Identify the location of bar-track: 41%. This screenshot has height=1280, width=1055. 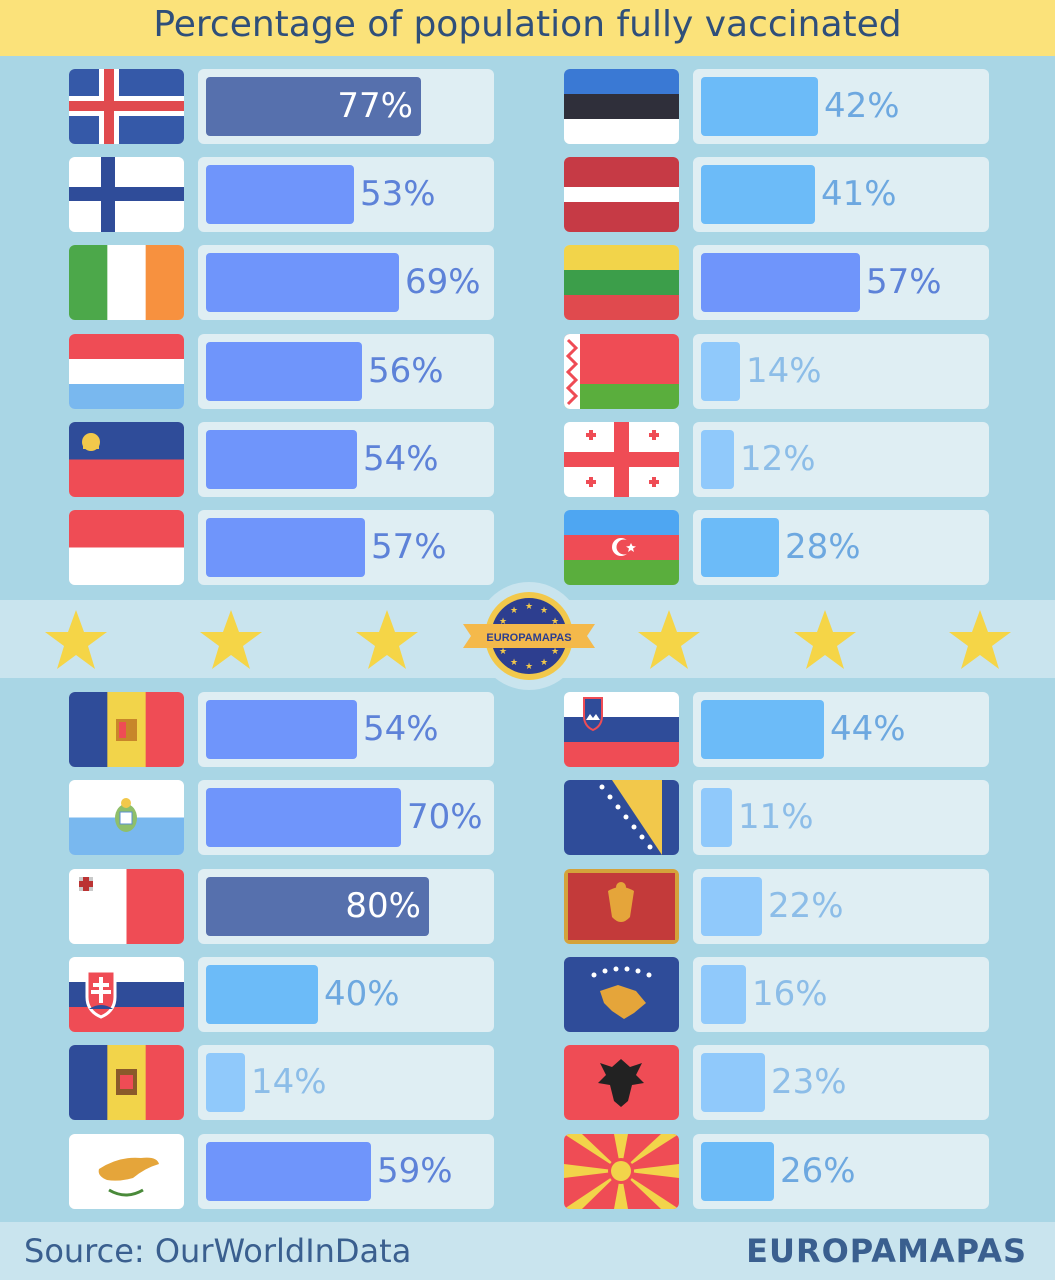
(841, 194).